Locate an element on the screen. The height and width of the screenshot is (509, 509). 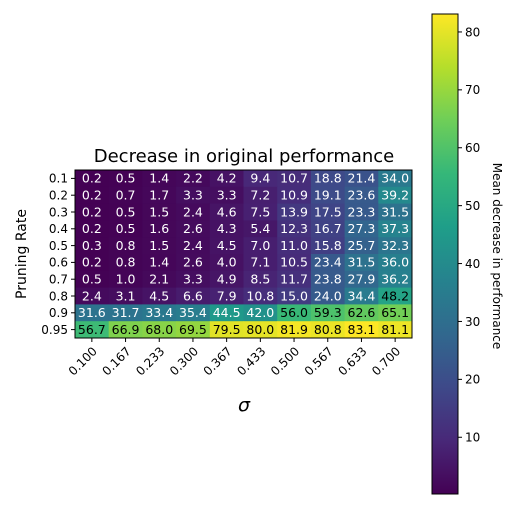
x-tick-label: 0.300 is located at coordinates (184, 361).